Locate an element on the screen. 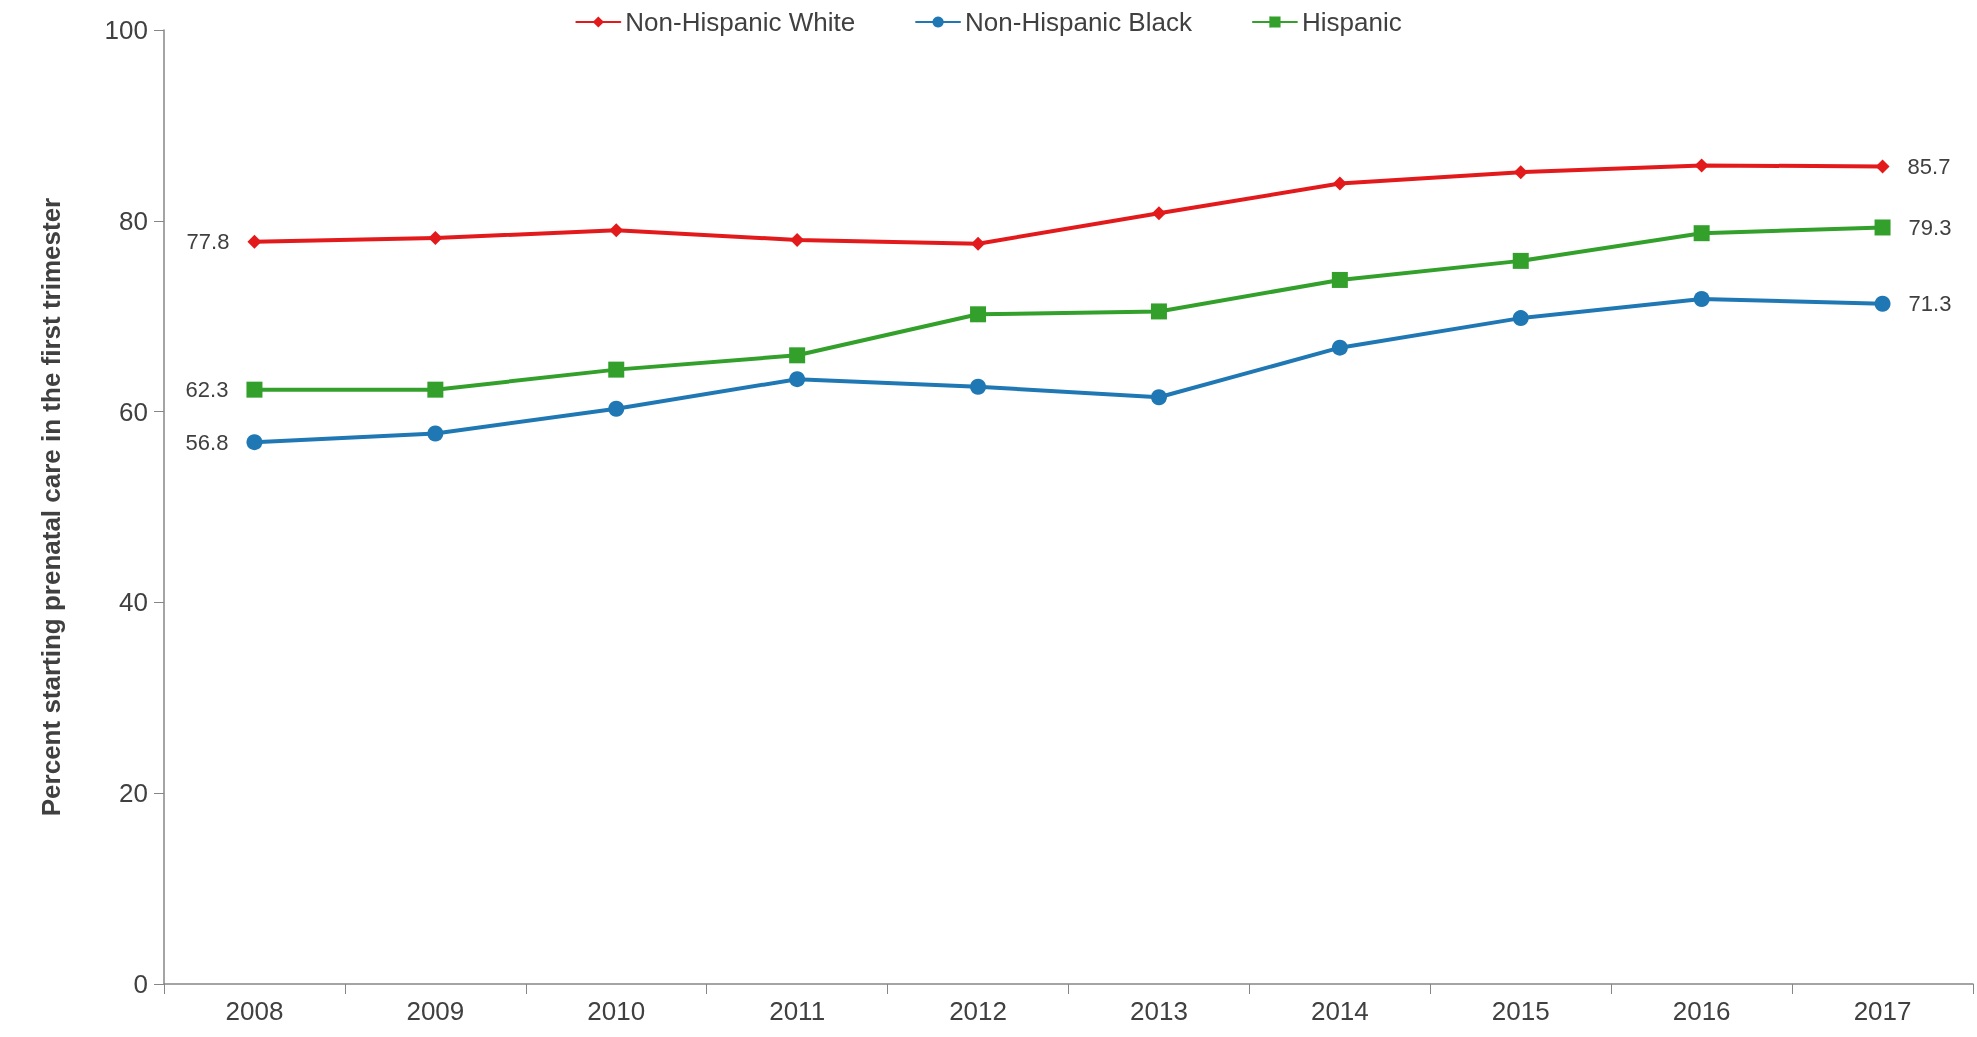  data-label: 85.7 is located at coordinates (1929, 166).